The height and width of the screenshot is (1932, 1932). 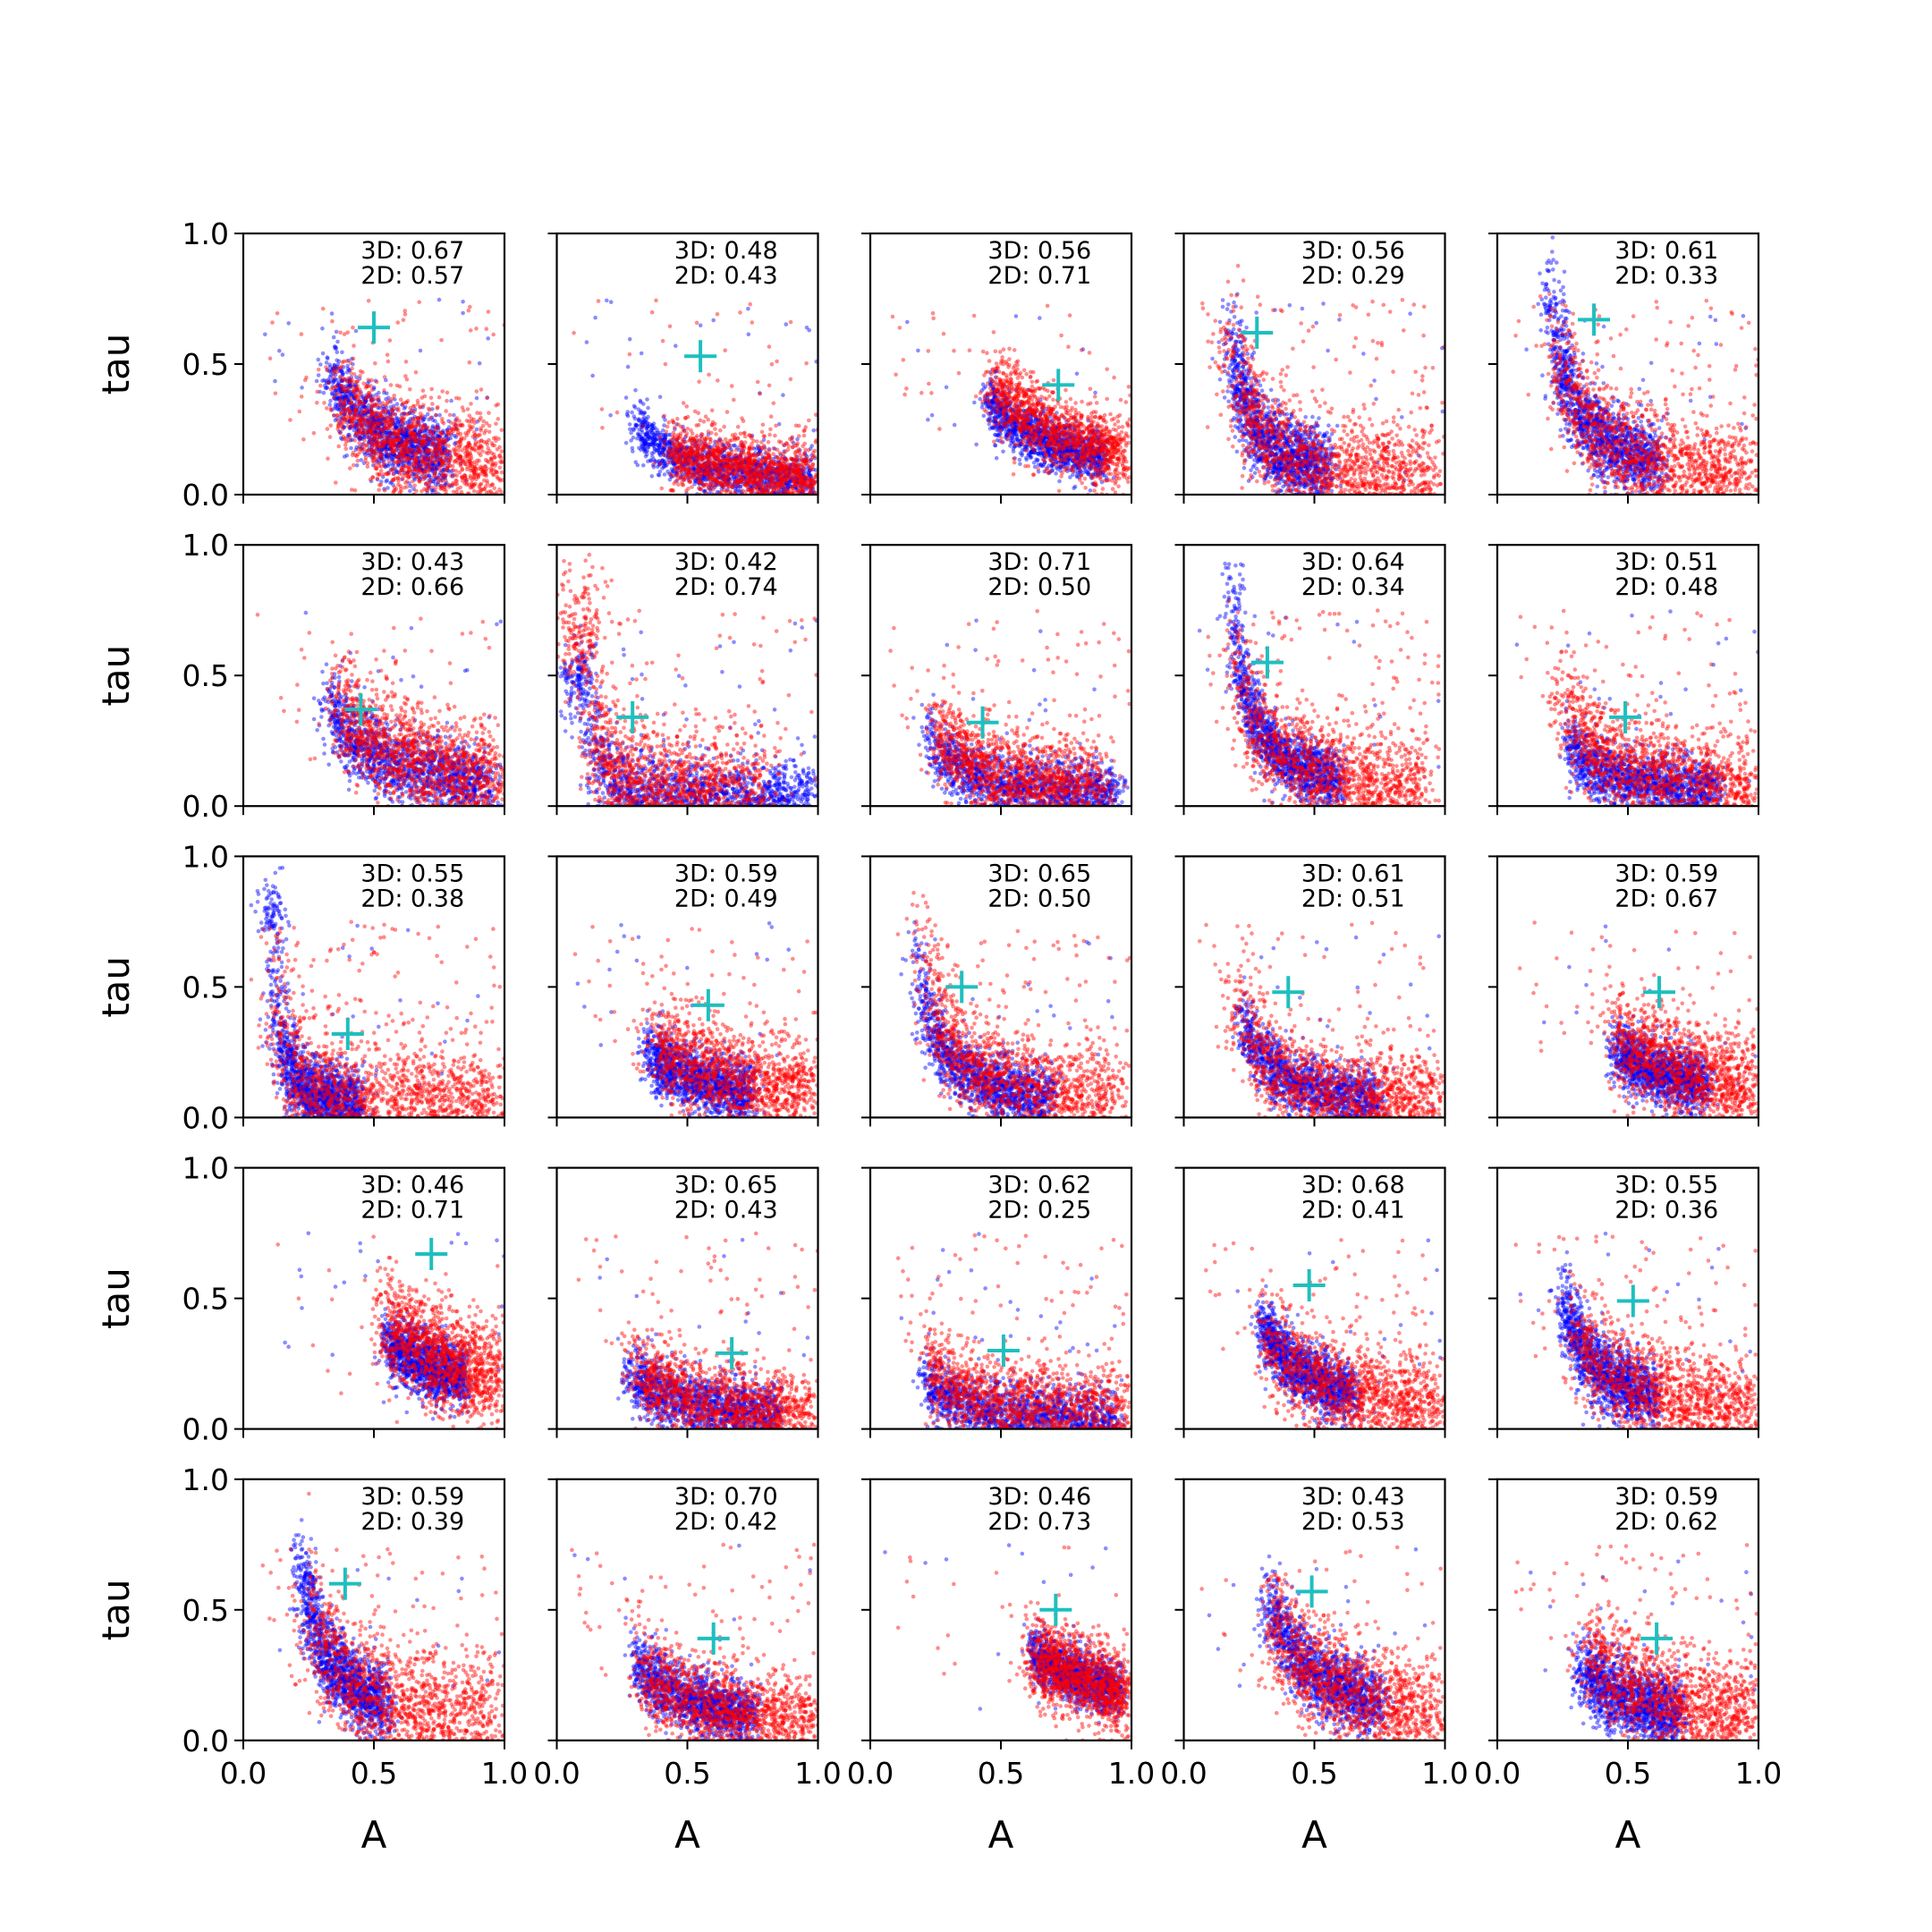 What do you see at coordinates (116, 364) in the screenshot?
I see `y-axis-label: tau` at bounding box center [116, 364].